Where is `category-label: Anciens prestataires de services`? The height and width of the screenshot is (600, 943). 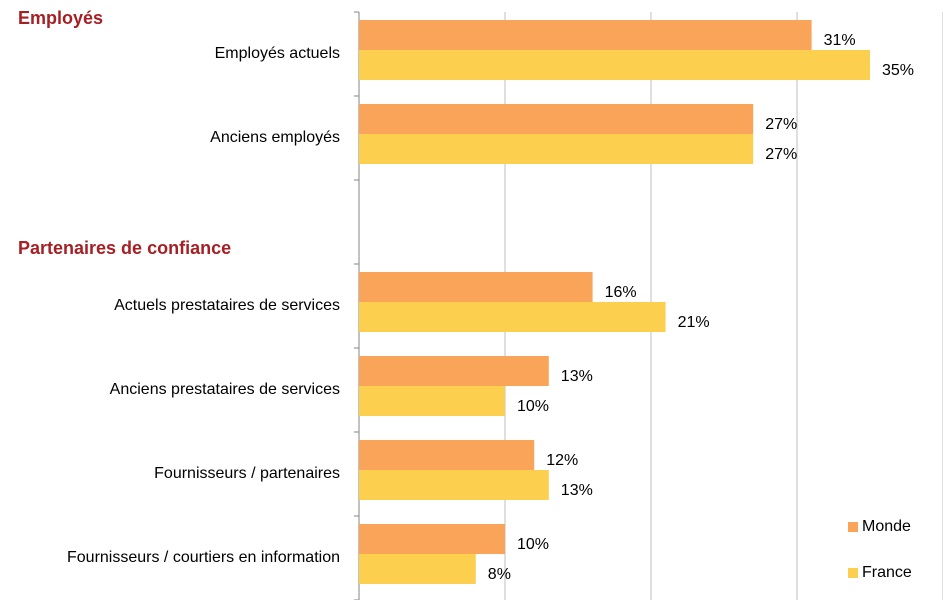
category-label: Anciens prestataires de services is located at coordinates (224, 389).